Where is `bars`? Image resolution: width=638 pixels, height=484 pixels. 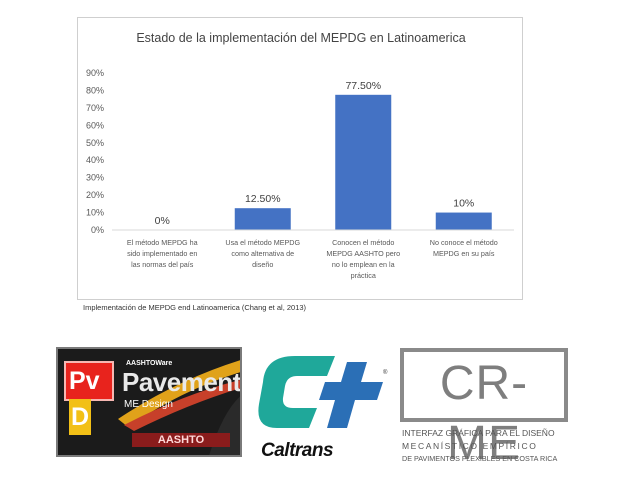 bars is located at coordinates (363, 162).